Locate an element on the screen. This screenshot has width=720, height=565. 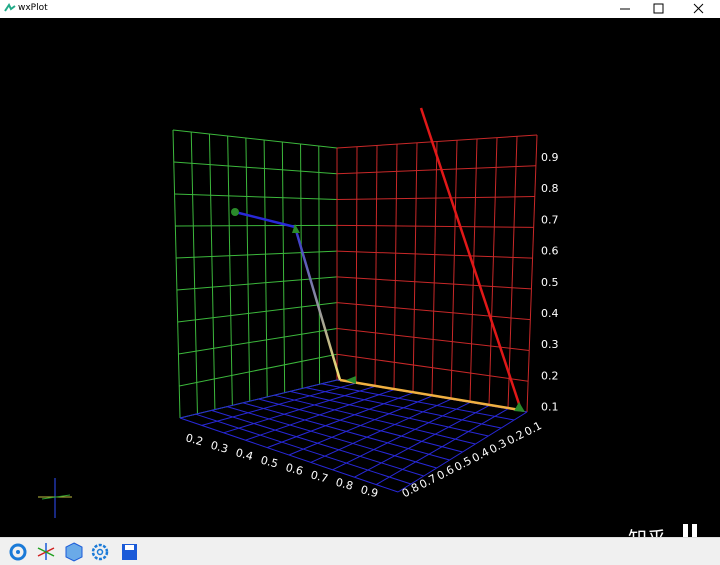
view-button is located at coordinates (18, 552).